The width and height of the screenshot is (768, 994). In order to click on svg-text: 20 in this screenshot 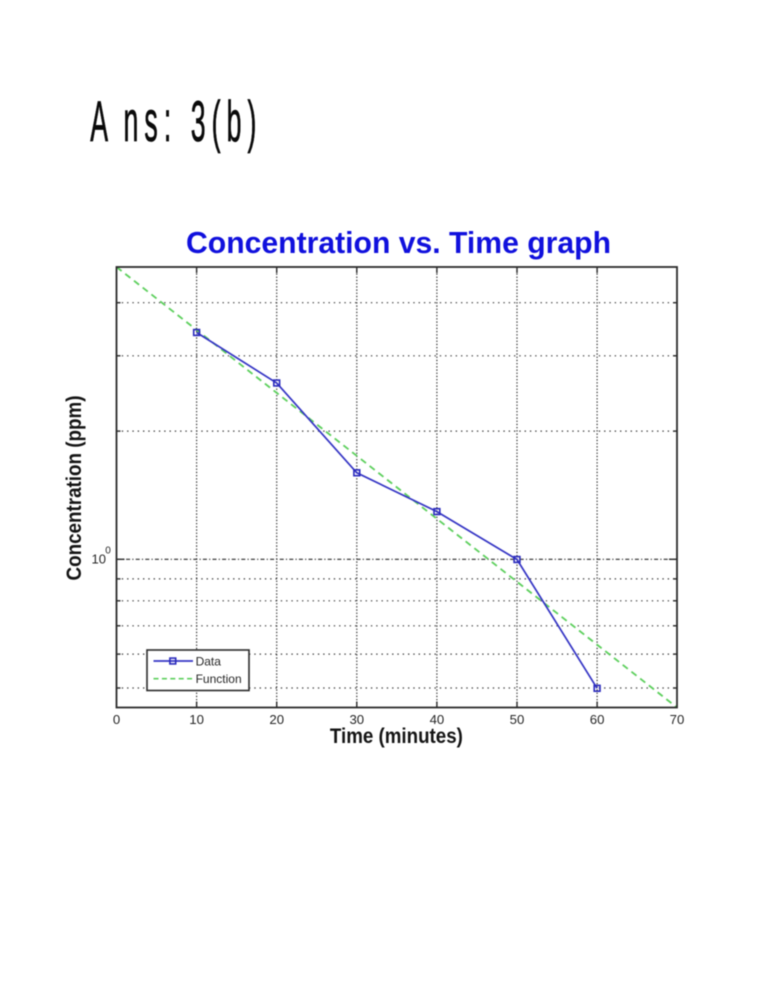, I will do `click(276, 719)`.